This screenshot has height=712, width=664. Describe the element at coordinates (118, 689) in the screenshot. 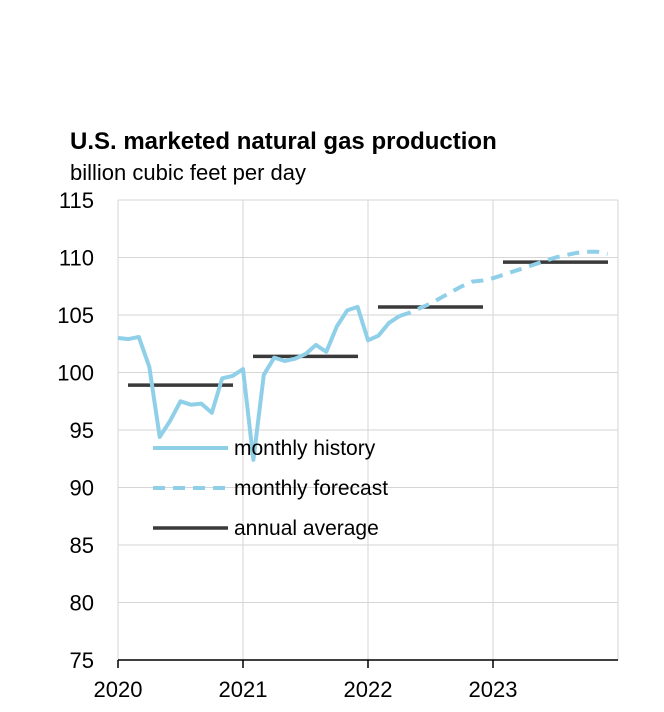

I see `x-tick-label: 2020` at that location.